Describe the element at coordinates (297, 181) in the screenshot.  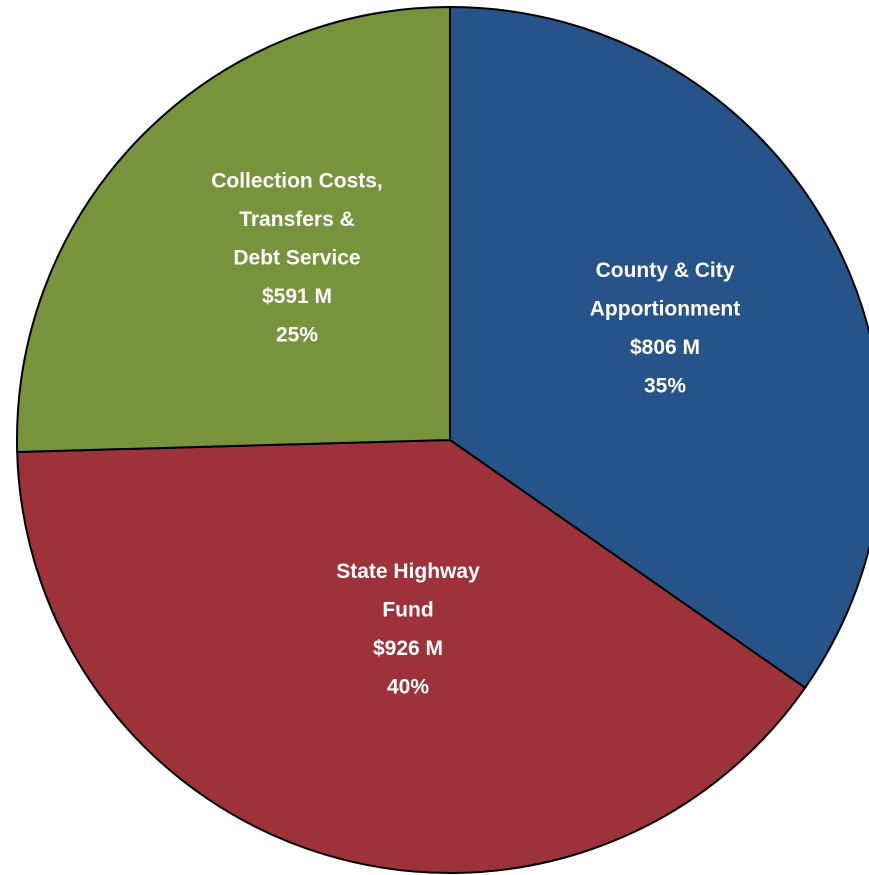
I see `slice-label: Collection Costs,` at that location.